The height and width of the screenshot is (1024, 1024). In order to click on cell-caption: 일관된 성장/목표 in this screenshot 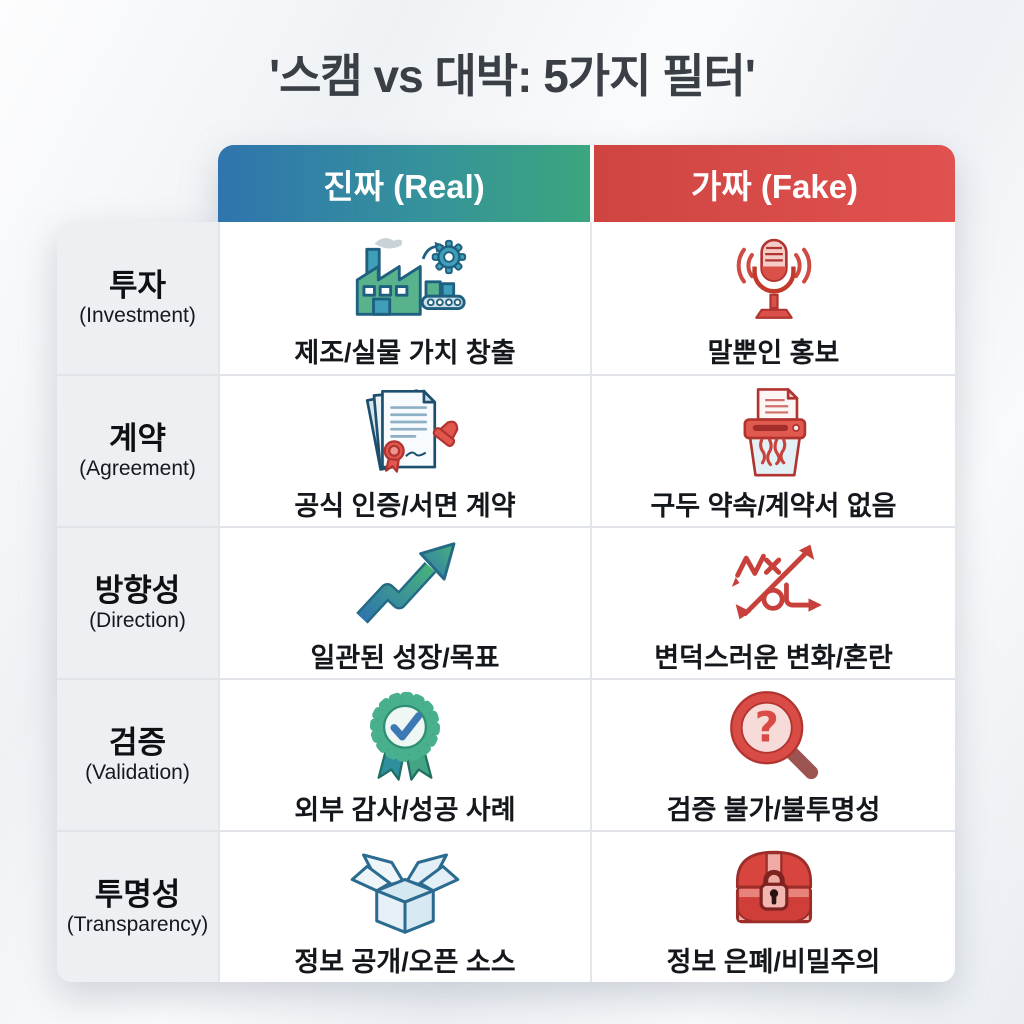, I will do `click(405, 658)`.